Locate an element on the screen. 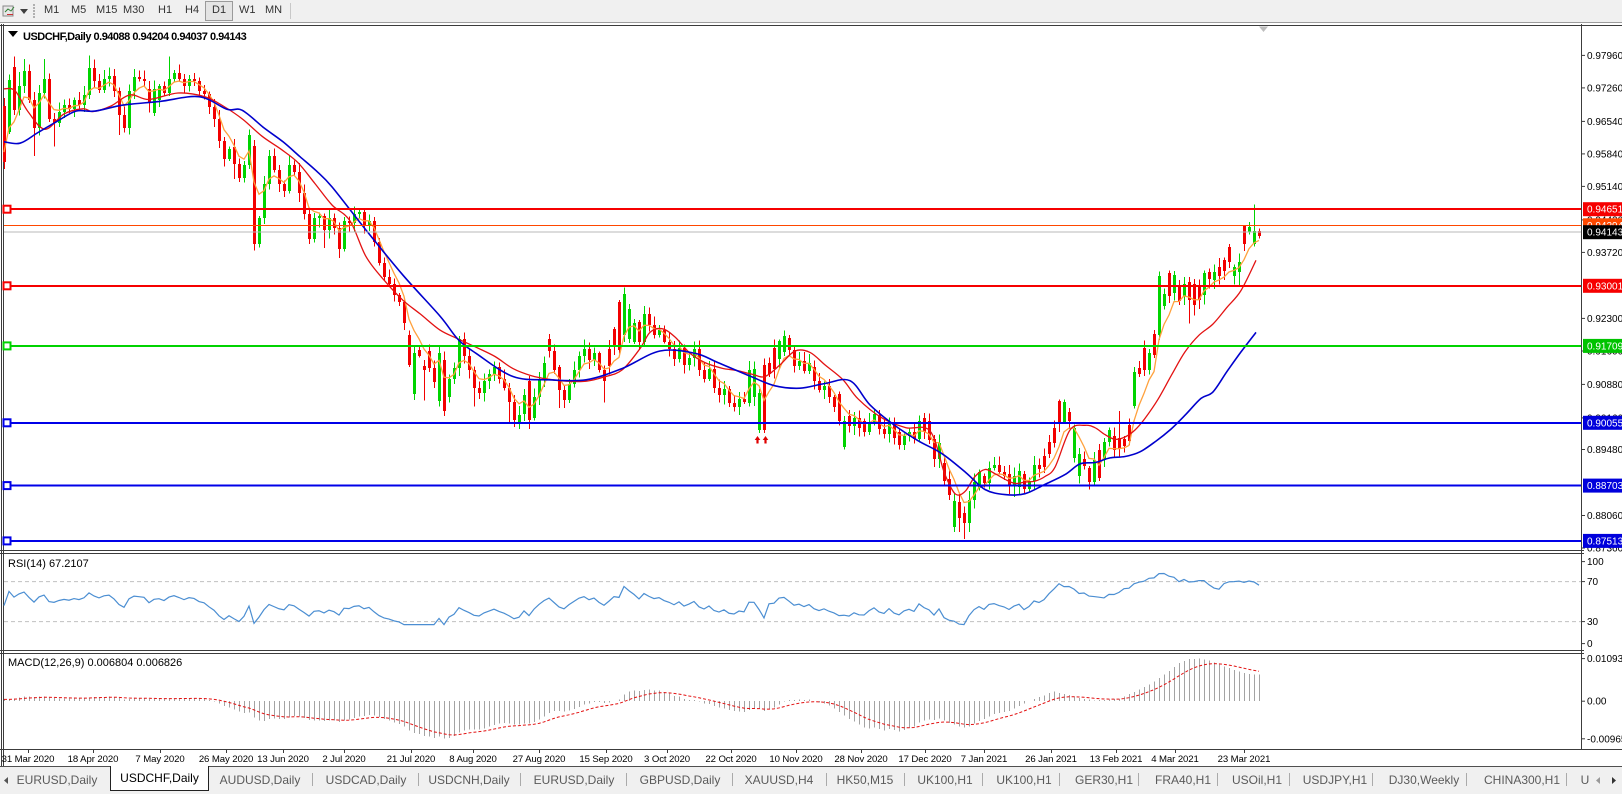 The height and width of the screenshot is (794, 1622). svg-text: 13 Feb 2021 is located at coordinates (1116, 759).